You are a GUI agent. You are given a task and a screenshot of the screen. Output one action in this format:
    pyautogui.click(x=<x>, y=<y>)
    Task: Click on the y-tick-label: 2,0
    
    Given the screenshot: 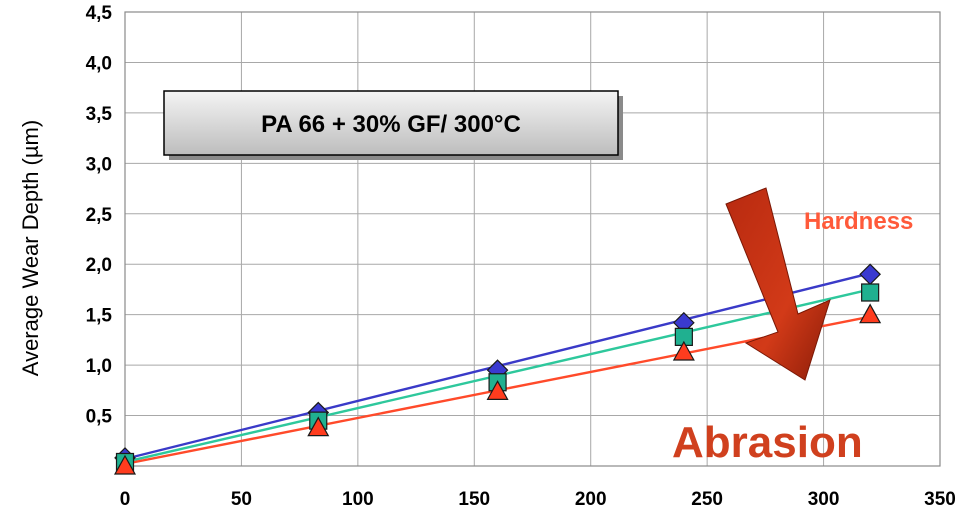 What is the action you would take?
    pyautogui.click(x=99, y=265)
    